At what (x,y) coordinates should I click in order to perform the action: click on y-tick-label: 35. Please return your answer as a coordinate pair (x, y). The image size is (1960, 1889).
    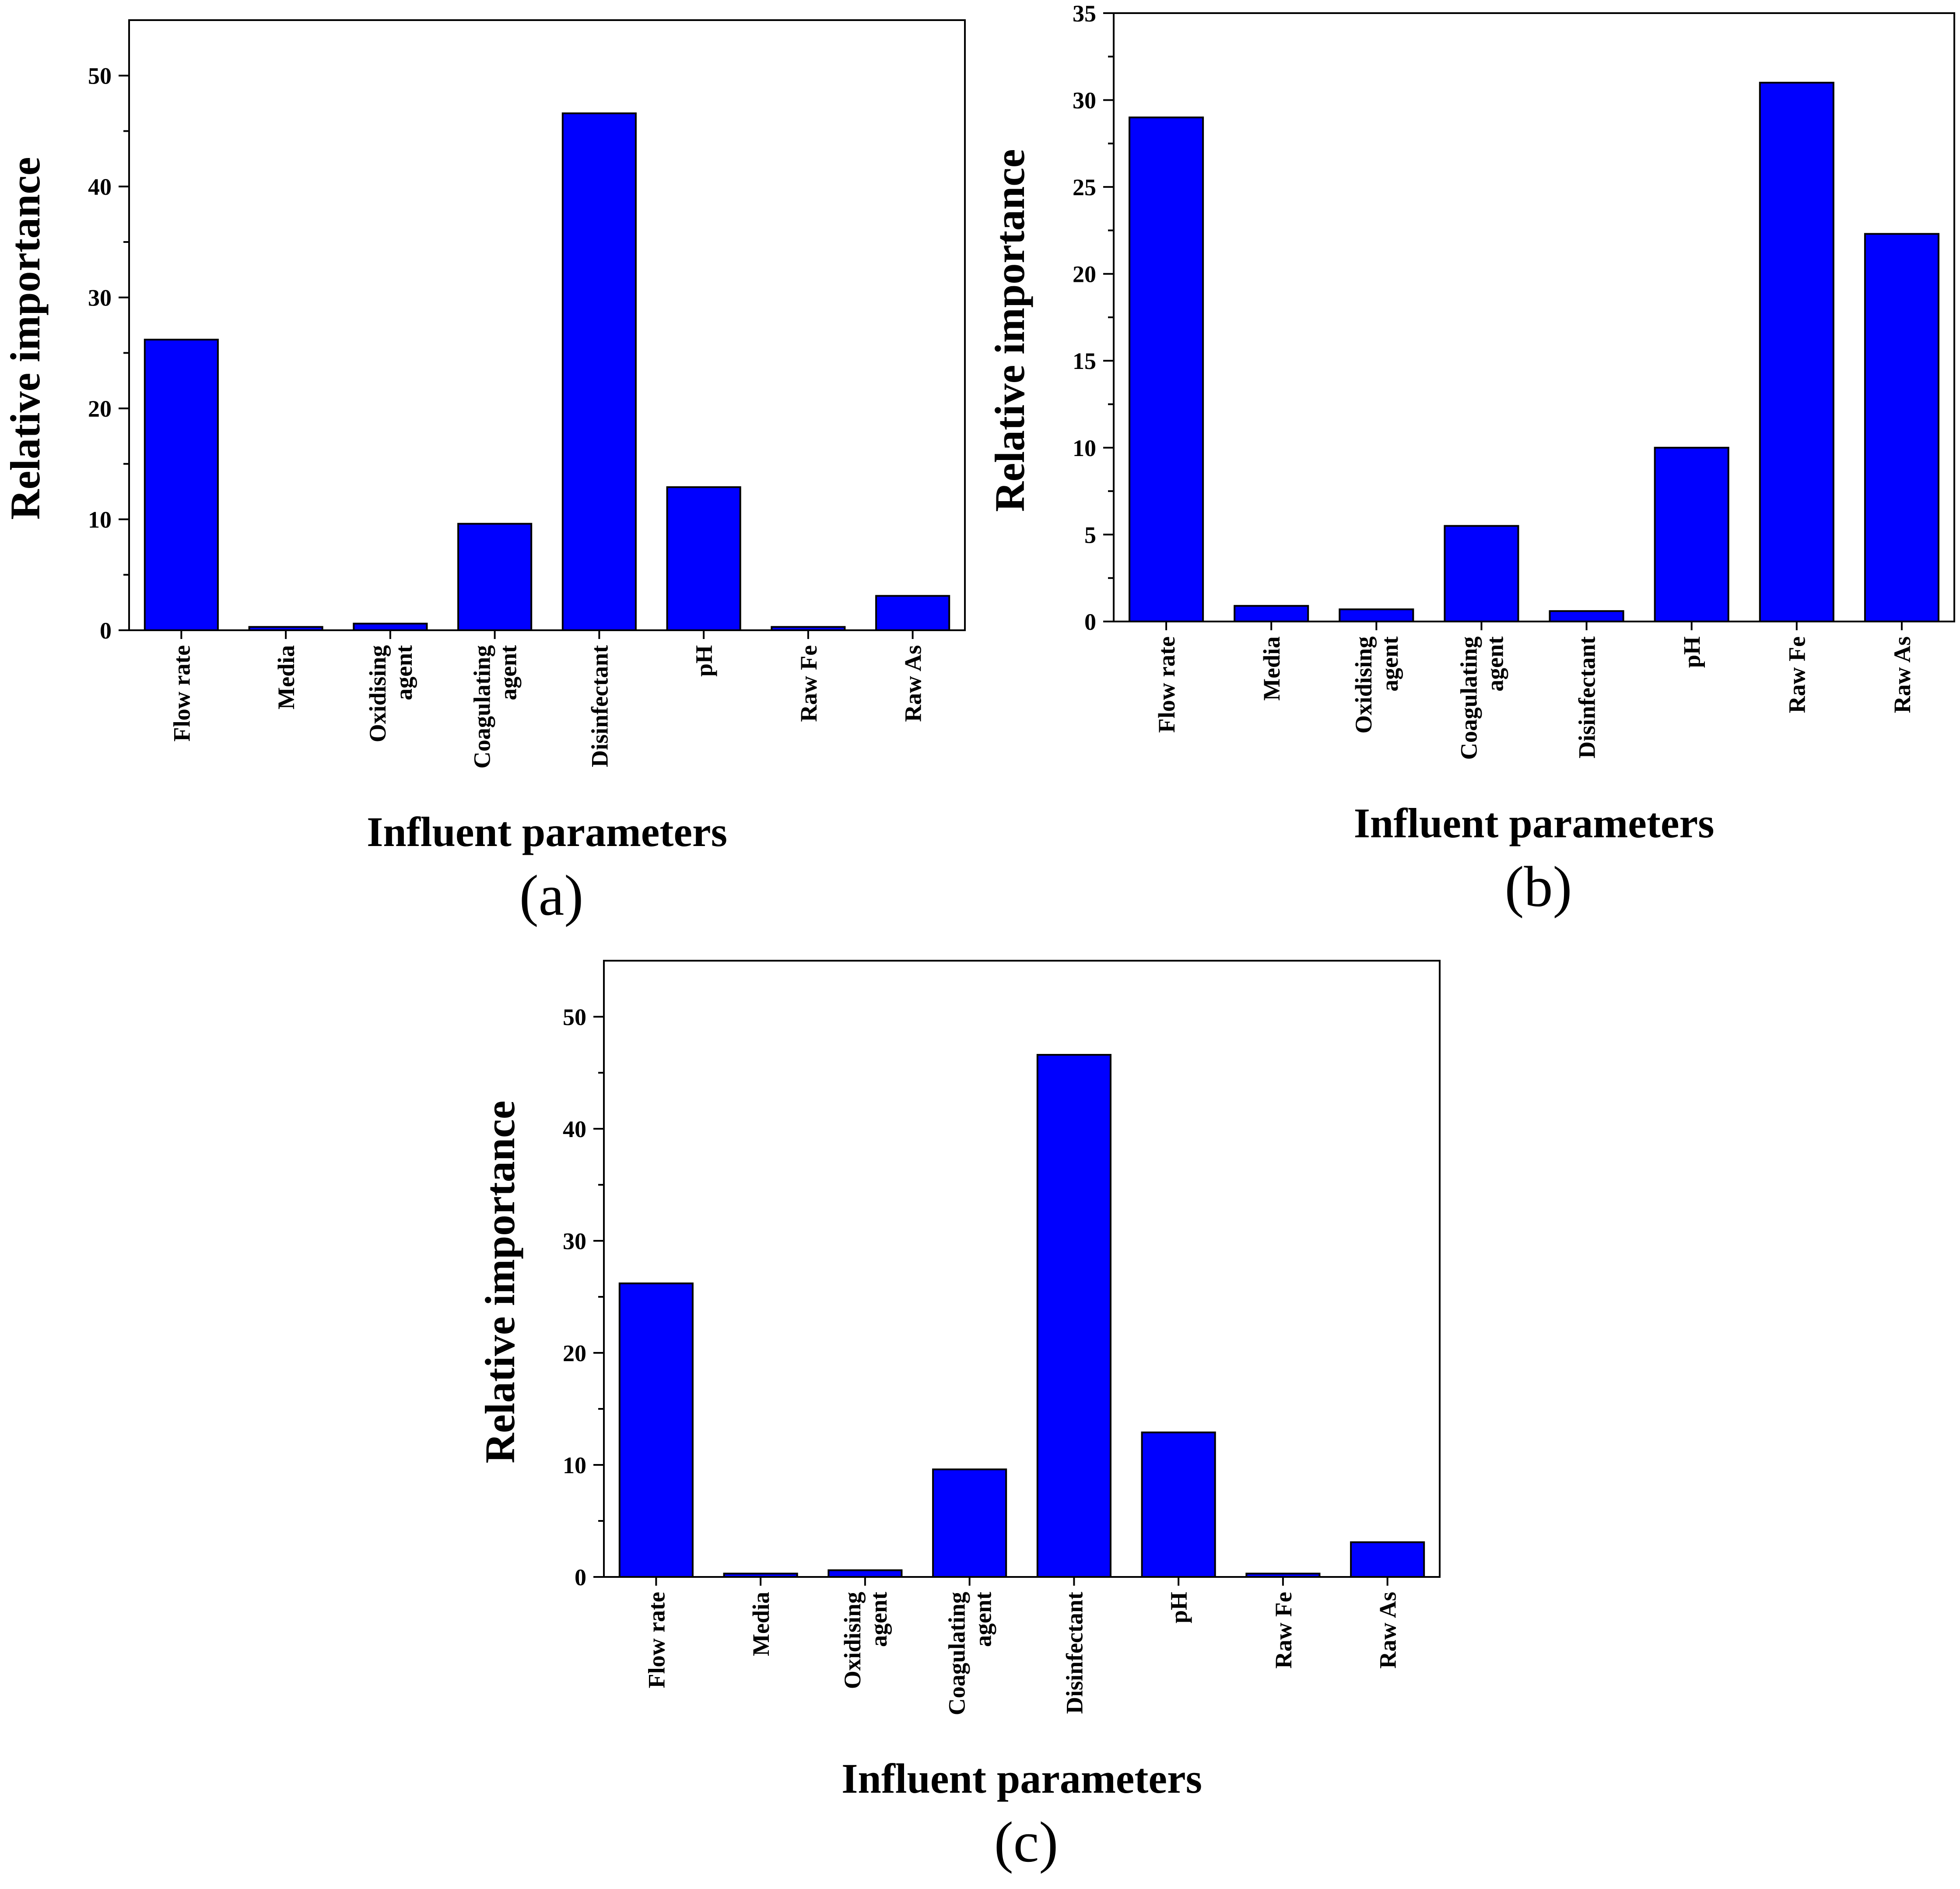
    Looking at the image, I should click on (1084, 13).